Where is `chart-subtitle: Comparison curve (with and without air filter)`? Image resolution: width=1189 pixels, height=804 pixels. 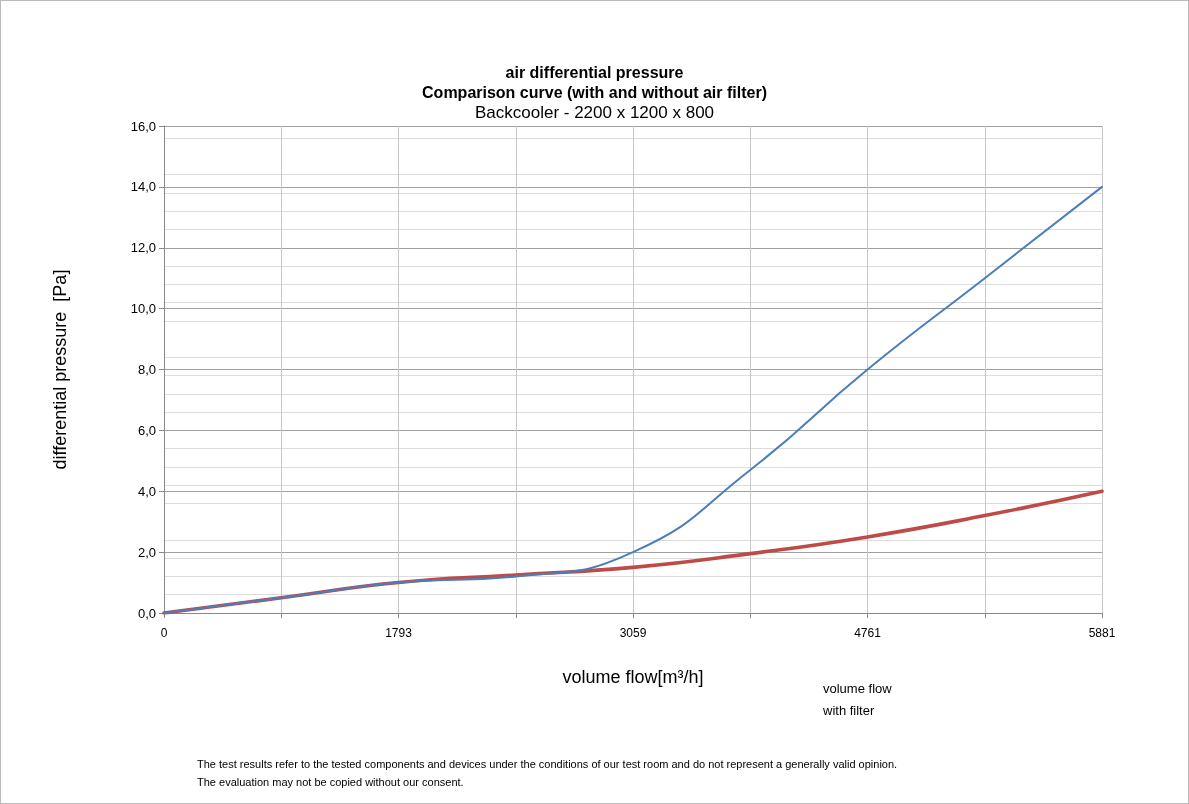 chart-subtitle: Comparison curve (with and without air filter) is located at coordinates (594, 92).